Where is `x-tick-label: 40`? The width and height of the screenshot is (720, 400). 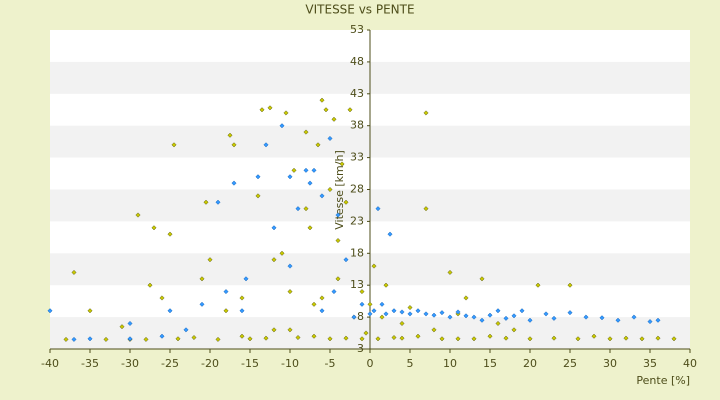
x-tick-label: 40 is located at coordinates (690, 363).